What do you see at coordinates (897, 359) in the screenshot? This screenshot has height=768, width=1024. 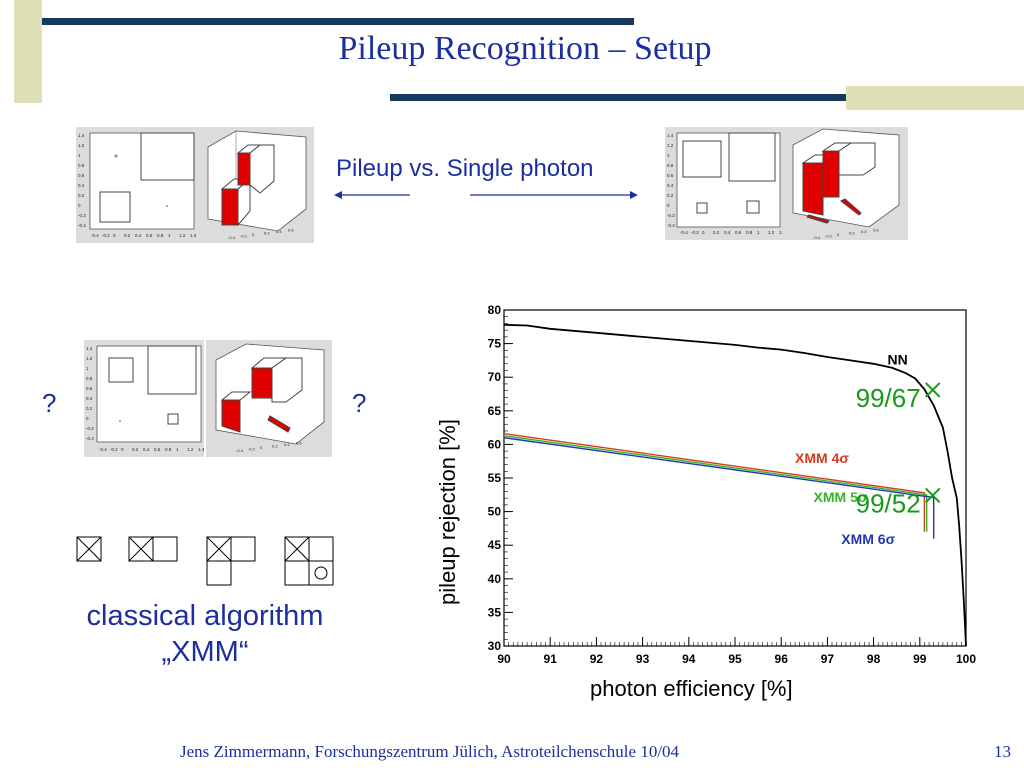 I see `series-label-0: NN` at bounding box center [897, 359].